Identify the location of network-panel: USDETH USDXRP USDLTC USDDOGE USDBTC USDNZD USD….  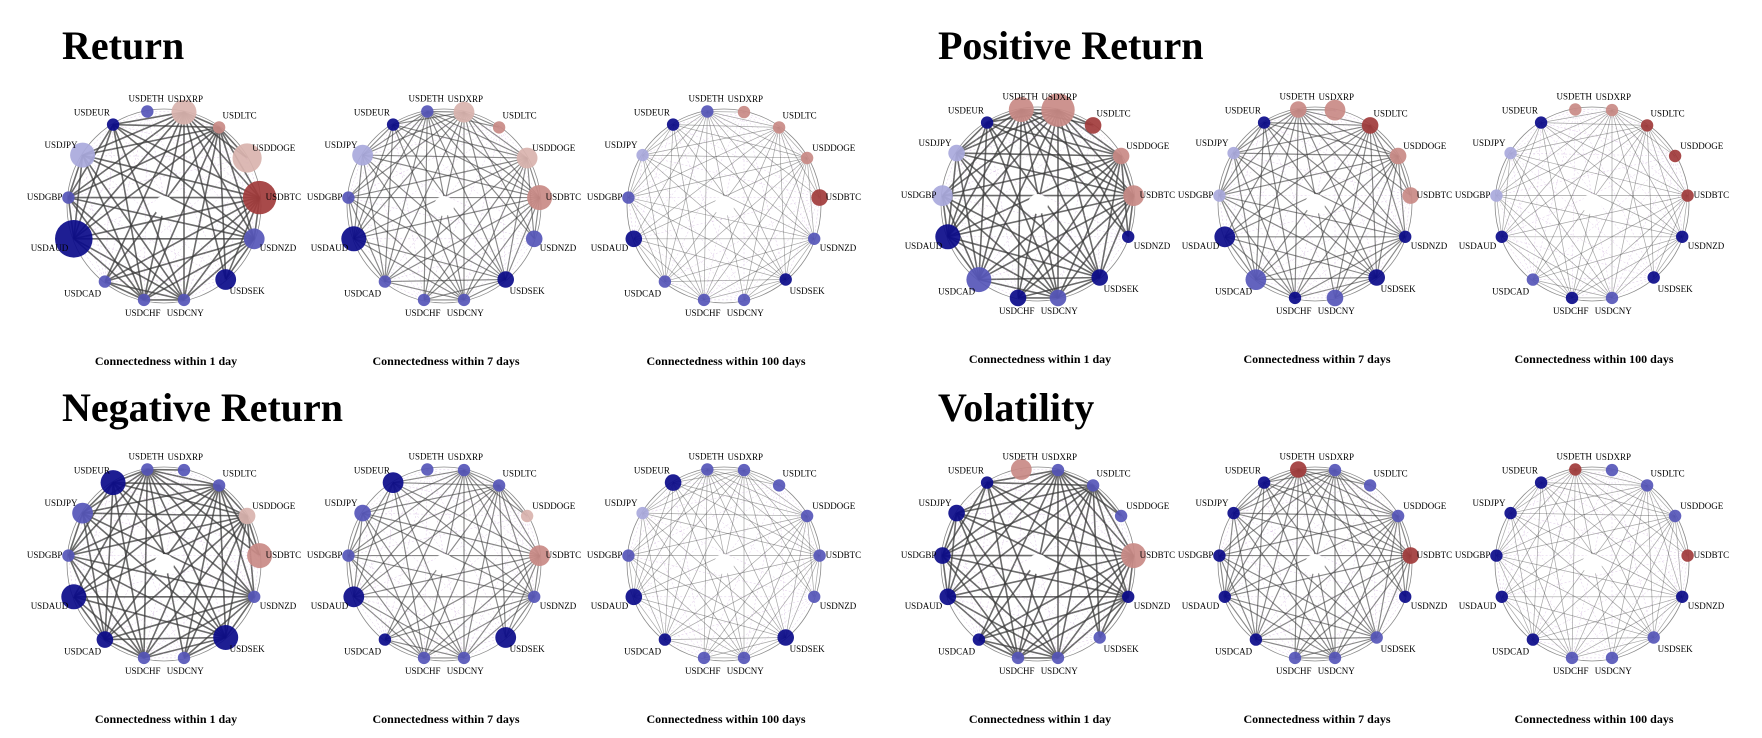
(1038, 226).